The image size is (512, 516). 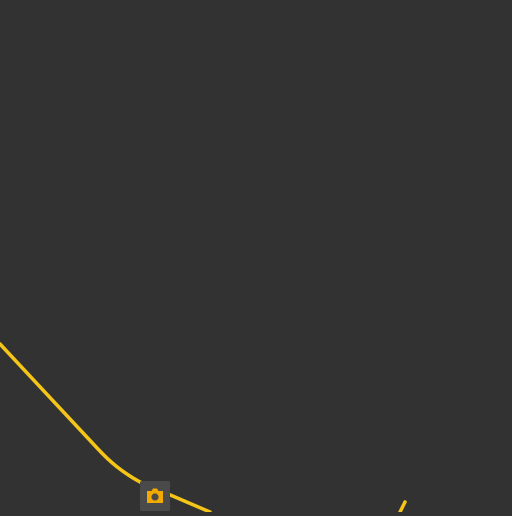 What do you see at coordinates (106, 428) in the screenshot?
I see `road-main` at bounding box center [106, 428].